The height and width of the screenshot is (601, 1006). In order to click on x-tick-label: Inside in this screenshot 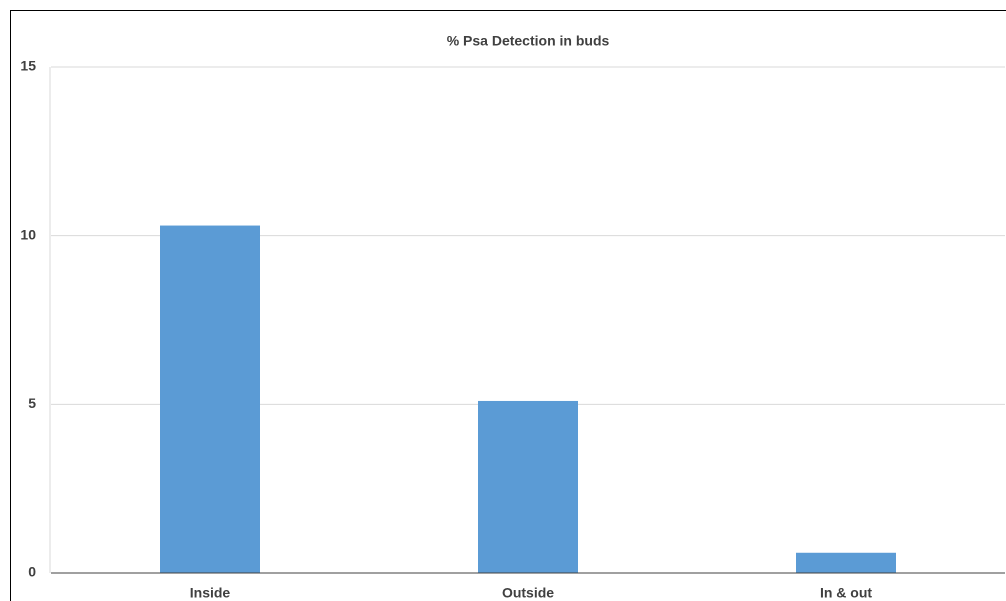, I will do `click(210, 593)`.